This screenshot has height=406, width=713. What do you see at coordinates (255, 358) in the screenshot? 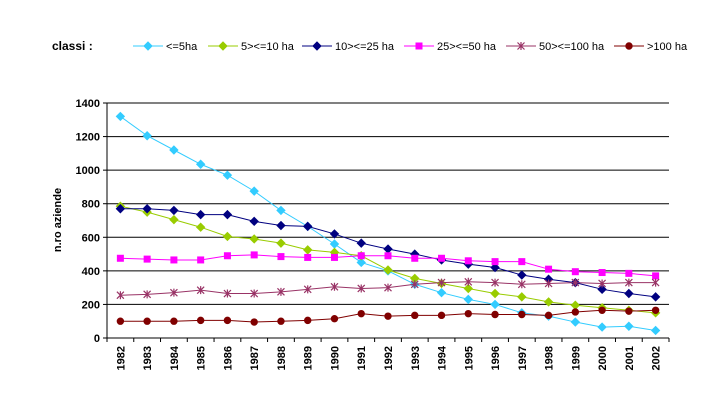
I see `x-tick-label: 1987` at bounding box center [255, 358].